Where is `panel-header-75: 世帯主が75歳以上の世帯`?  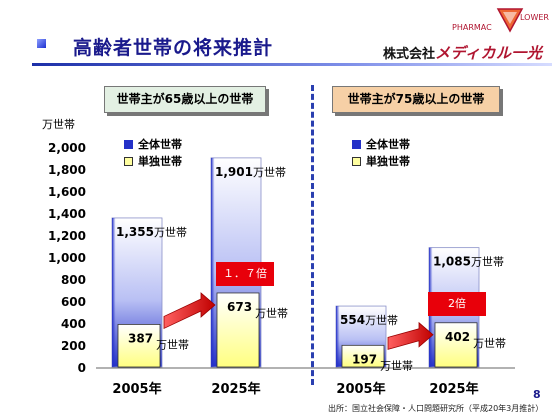
panel-header-75: 世帯主が75歳以上の世帯 is located at coordinates (416, 99).